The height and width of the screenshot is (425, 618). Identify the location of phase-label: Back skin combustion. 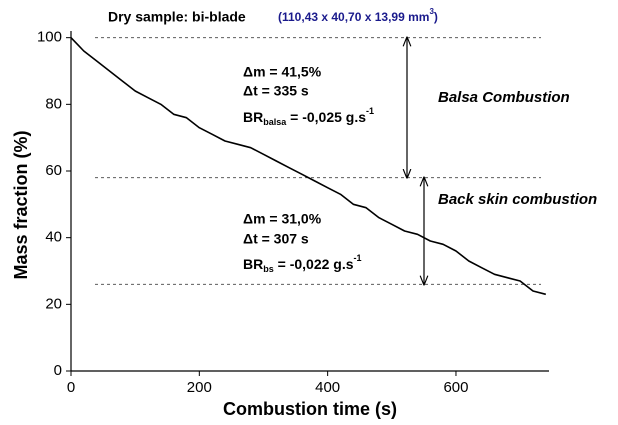
(517, 199).